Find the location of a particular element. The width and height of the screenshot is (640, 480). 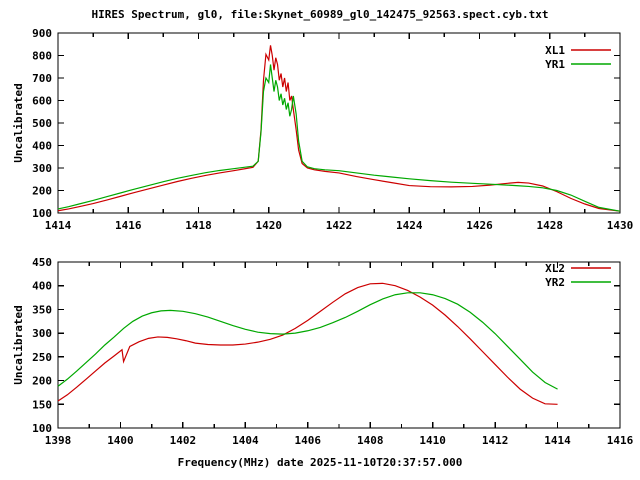

y-tick-label: 150 is located at coordinates (42, 404).